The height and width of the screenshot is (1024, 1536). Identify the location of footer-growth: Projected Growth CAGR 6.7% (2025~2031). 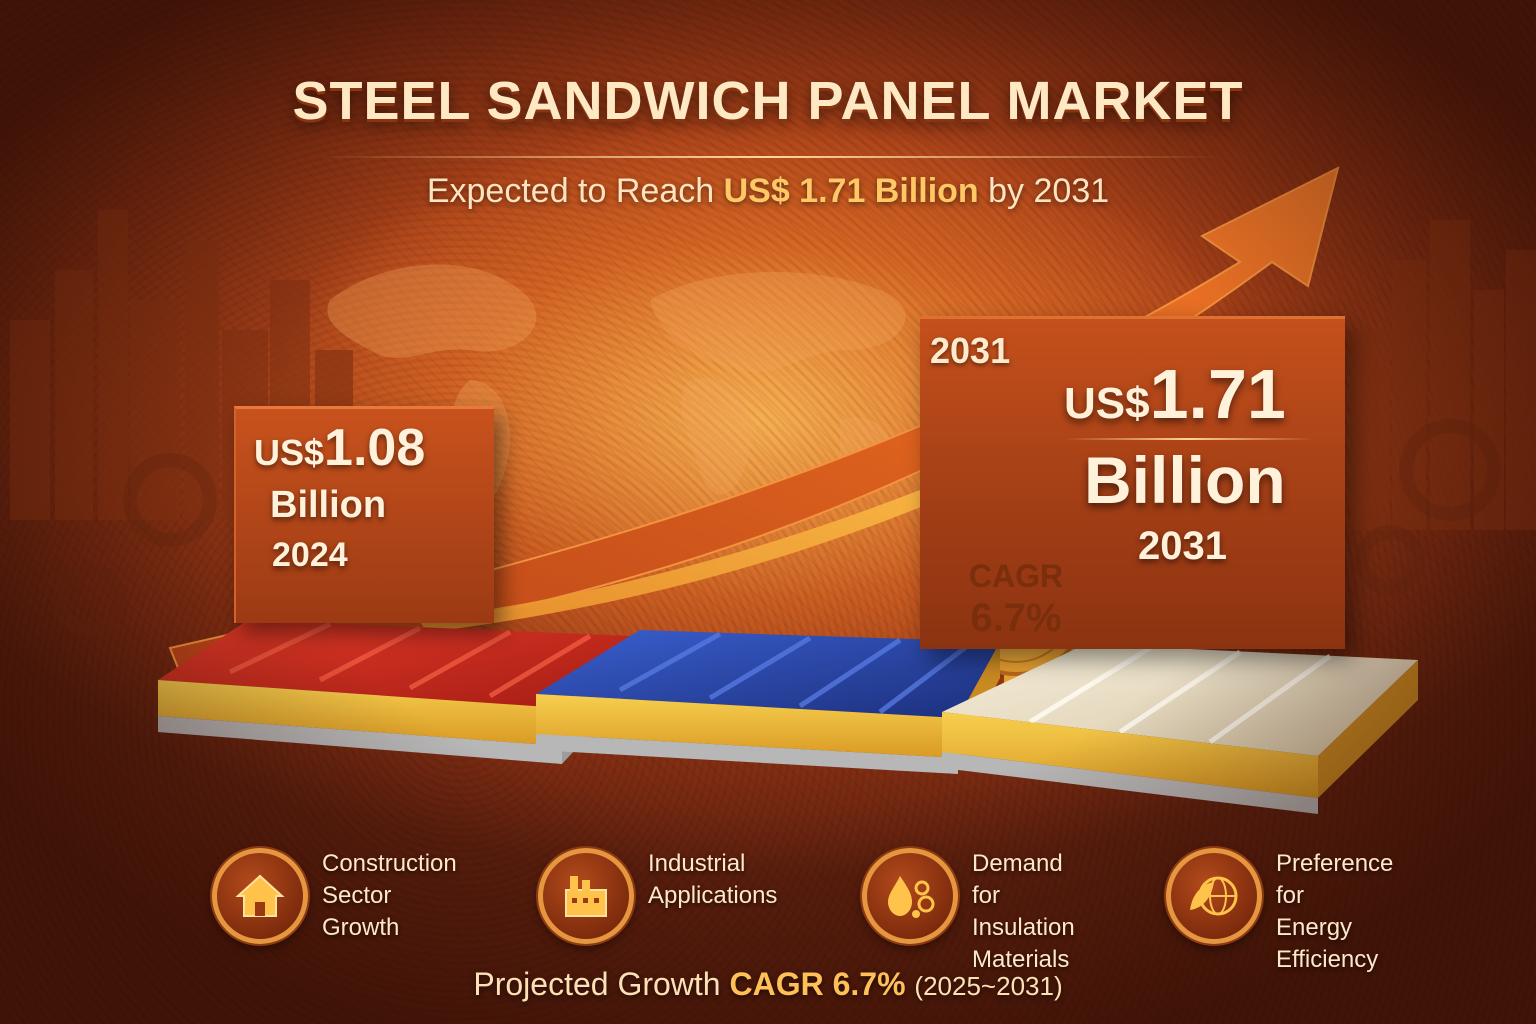
(768, 984).